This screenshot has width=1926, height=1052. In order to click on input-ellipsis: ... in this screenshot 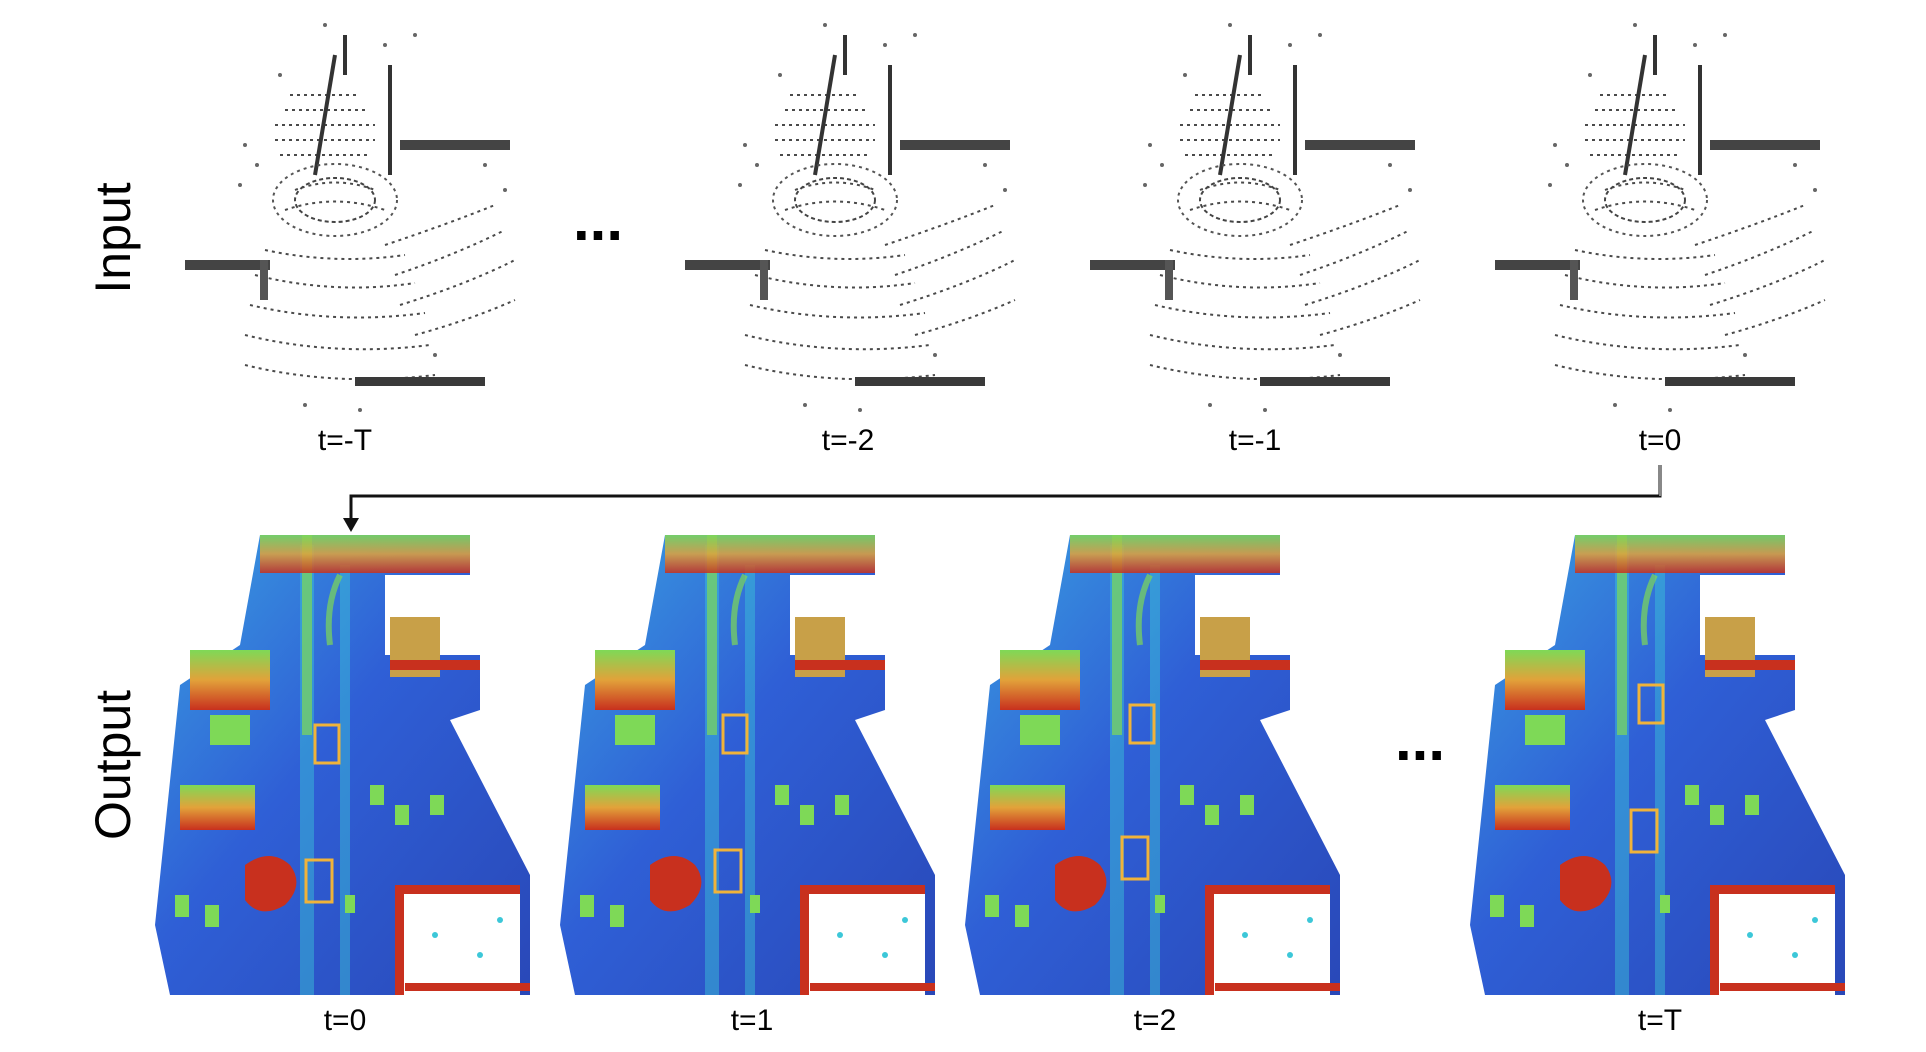, I will do `click(598, 219)`.